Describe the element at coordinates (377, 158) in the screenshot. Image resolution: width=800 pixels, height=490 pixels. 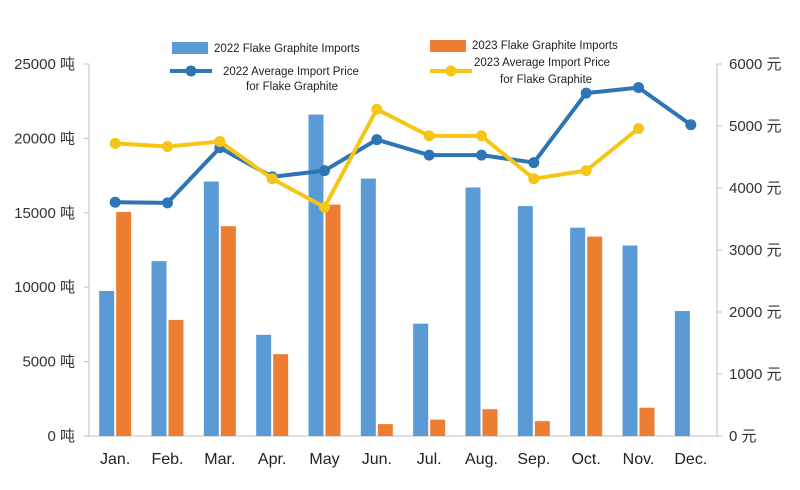
I see `line-2023-price` at that location.